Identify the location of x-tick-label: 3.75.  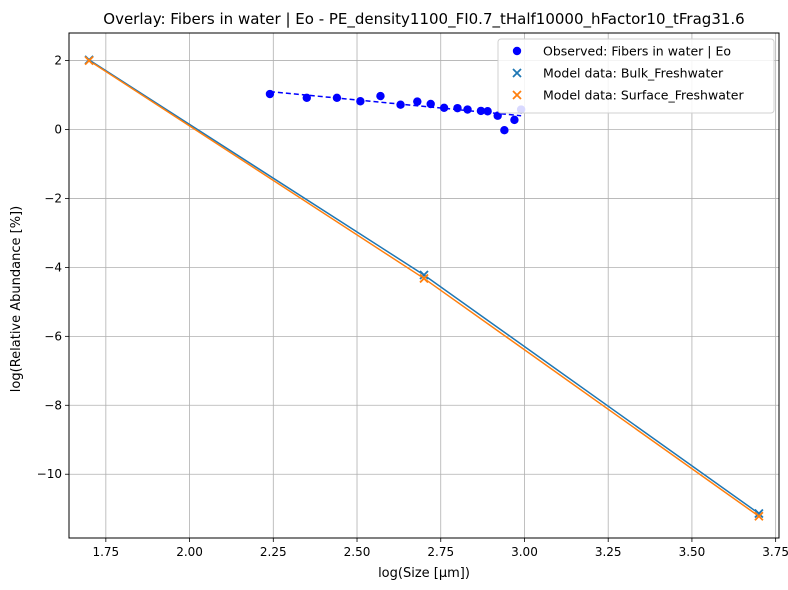
(775, 552).